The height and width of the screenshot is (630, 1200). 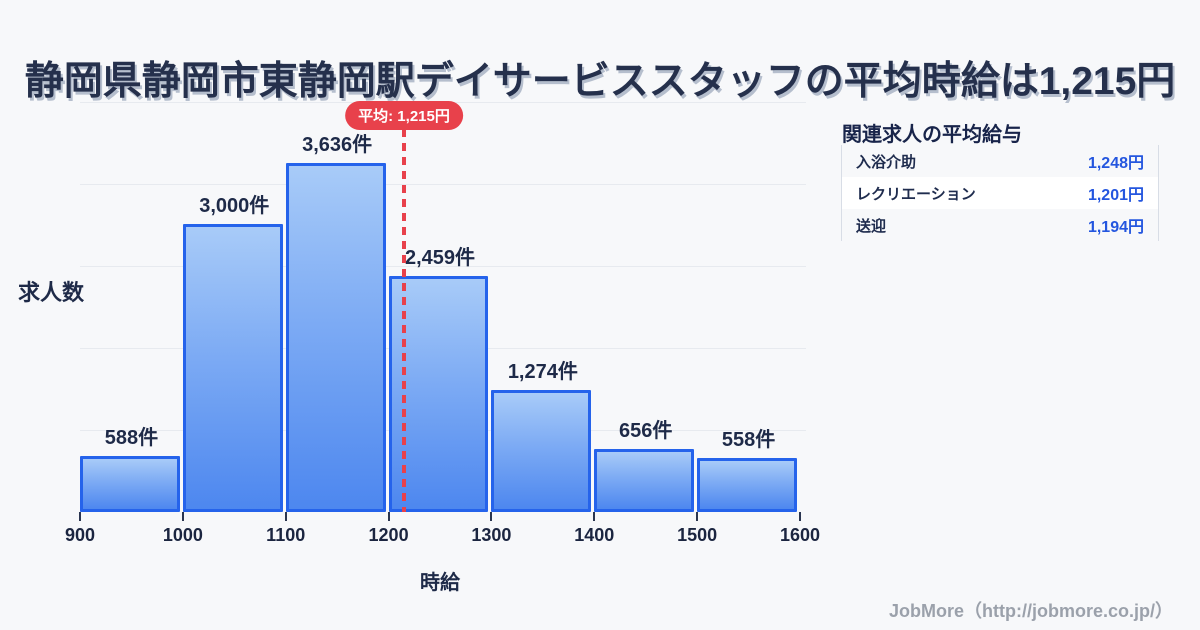 I want to click on footer-credit: JobMore（http://jobmore.co.jp/）, so click(x=1031, y=611).